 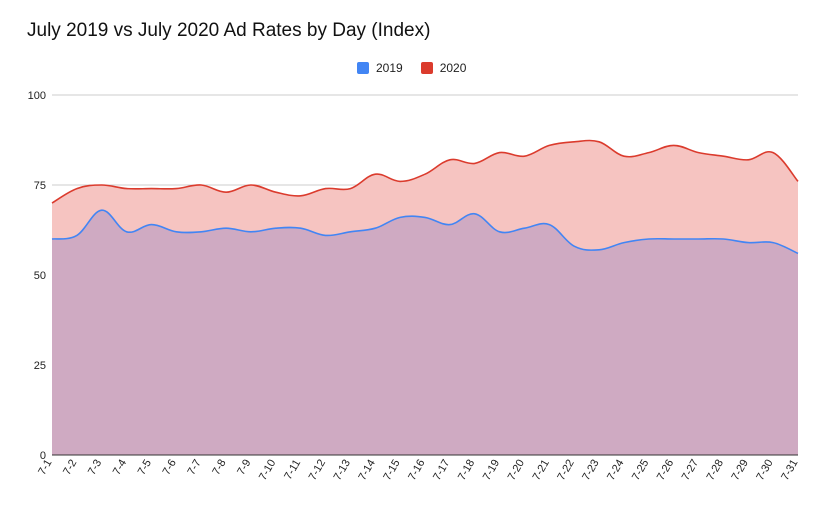 I want to click on x-tick-label-7-26: 7-26, so click(x=665, y=470).